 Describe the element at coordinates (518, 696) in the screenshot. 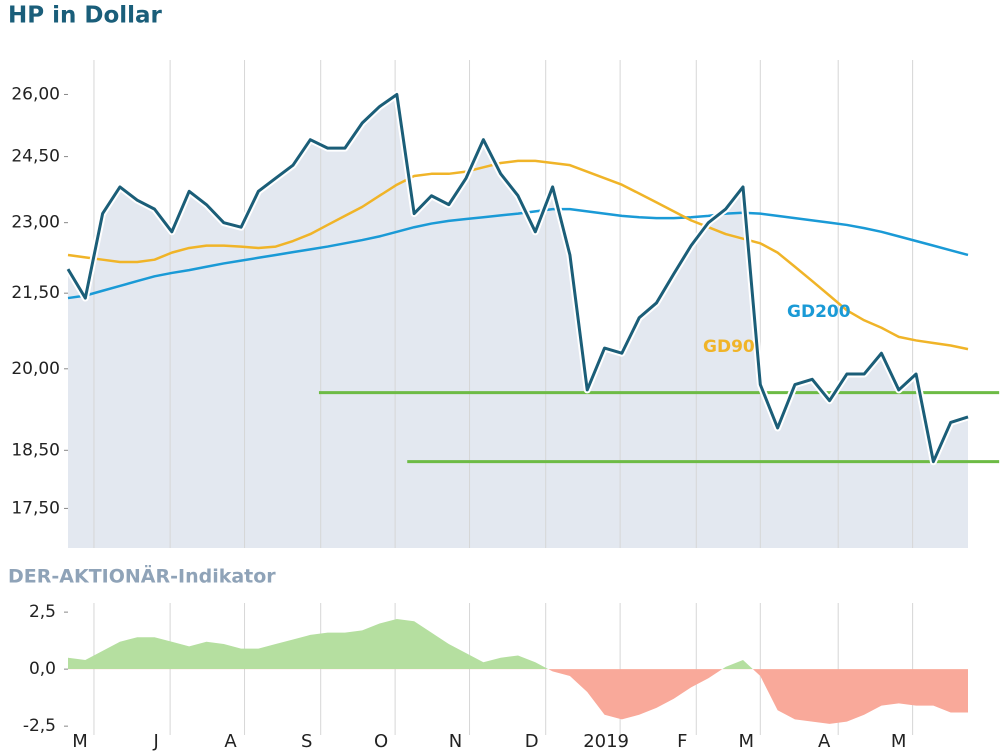

I see `indicator-negative` at that location.